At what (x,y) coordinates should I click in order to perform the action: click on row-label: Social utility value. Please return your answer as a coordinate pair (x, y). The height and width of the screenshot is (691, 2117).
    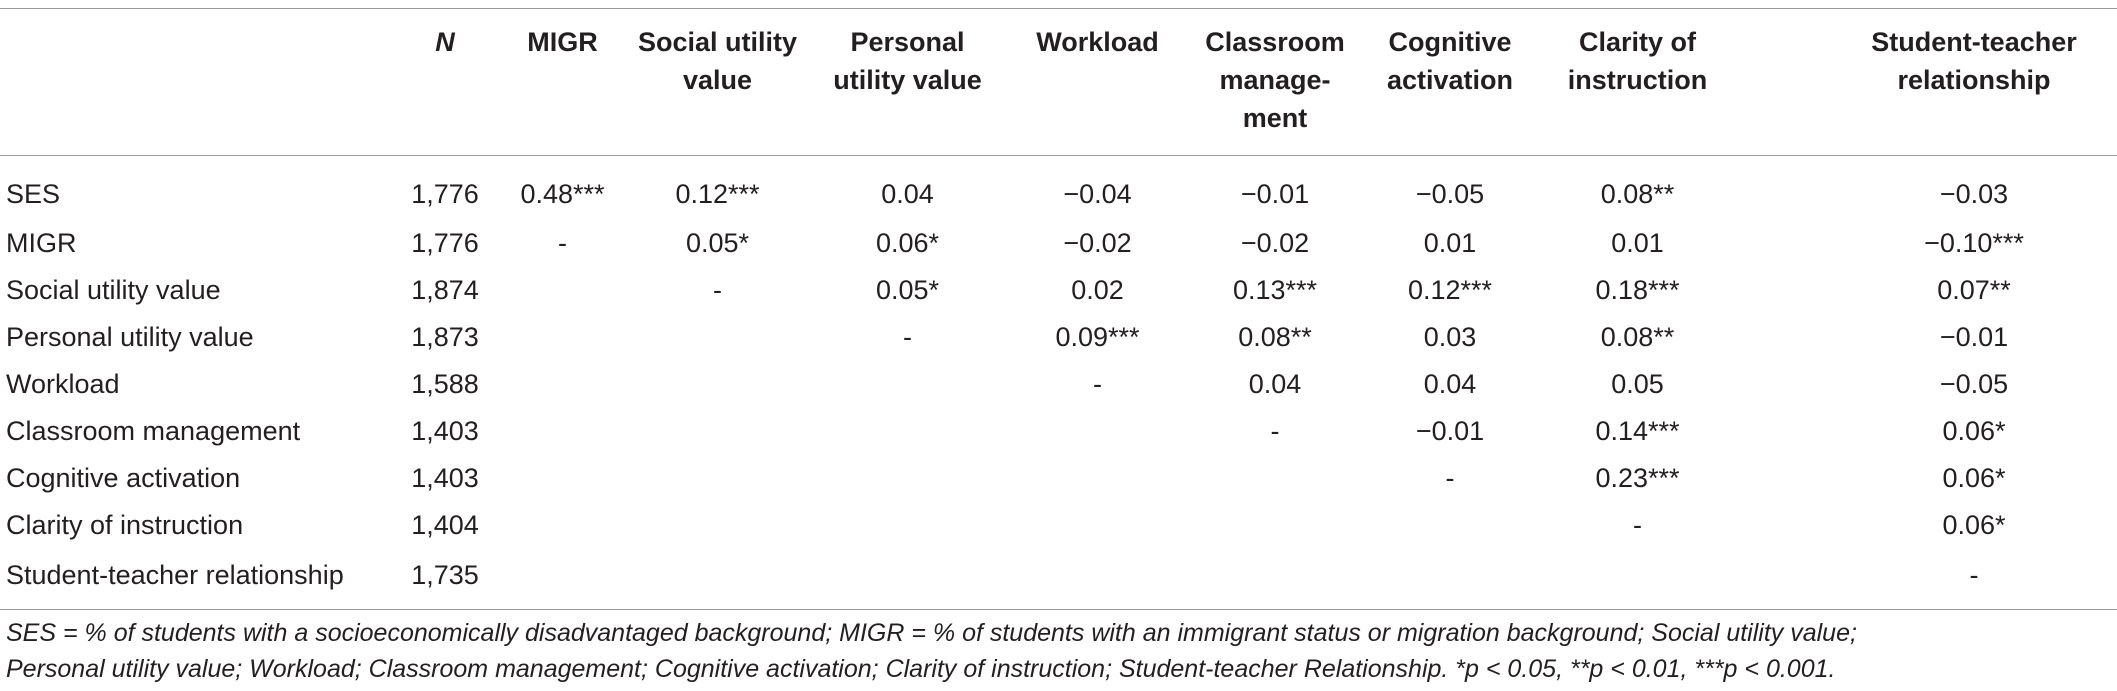
    Looking at the image, I should click on (113, 290).